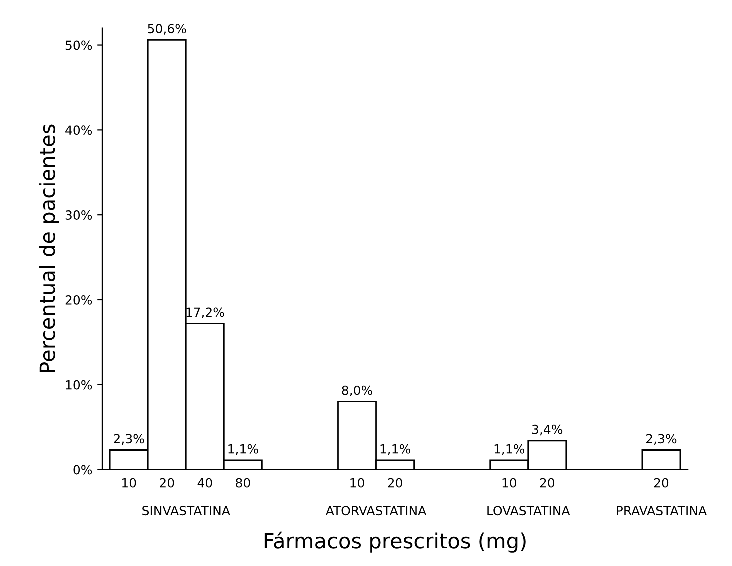 Image resolution: width=732 pixels, height=566 pixels. Describe the element at coordinates (79, 215) in the screenshot. I see `y-tick-label: 30%` at that location.